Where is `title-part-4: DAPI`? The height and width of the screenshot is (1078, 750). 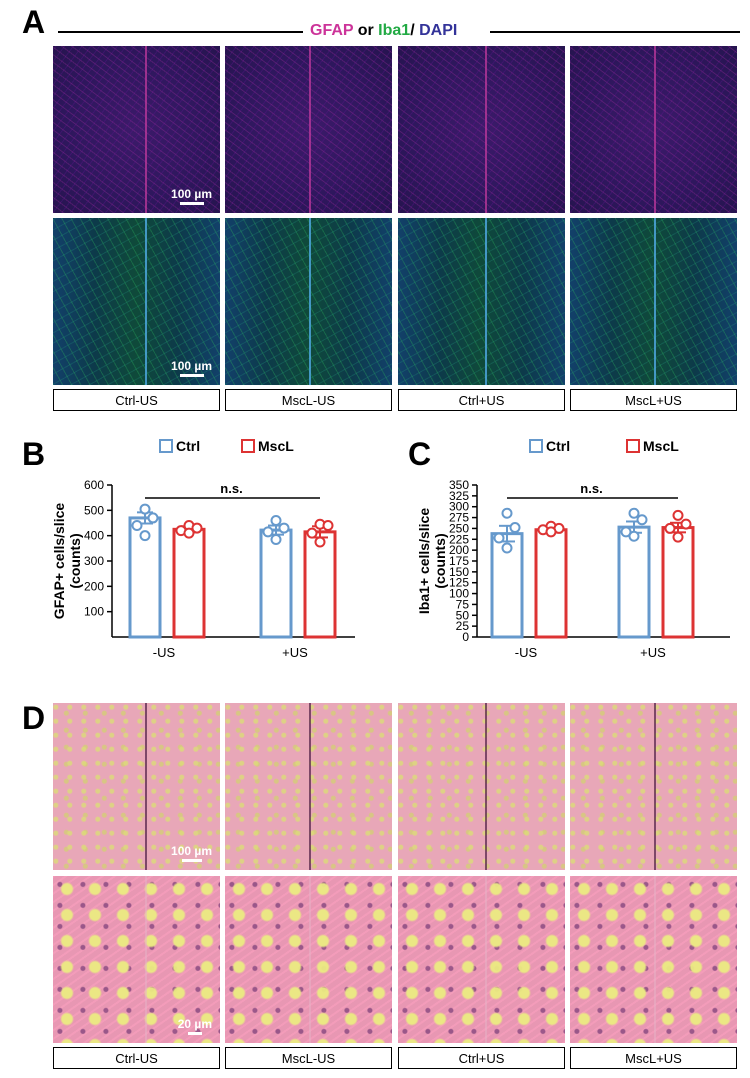 title-part-4: DAPI is located at coordinates (438, 30).